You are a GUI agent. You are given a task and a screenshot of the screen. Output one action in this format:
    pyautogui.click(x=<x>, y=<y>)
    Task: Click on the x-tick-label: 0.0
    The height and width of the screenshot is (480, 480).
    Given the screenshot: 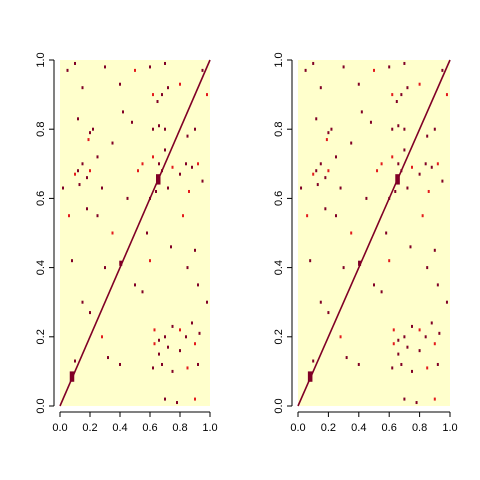 What is the action you would take?
    pyautogui.click(x=59, y=428)
    